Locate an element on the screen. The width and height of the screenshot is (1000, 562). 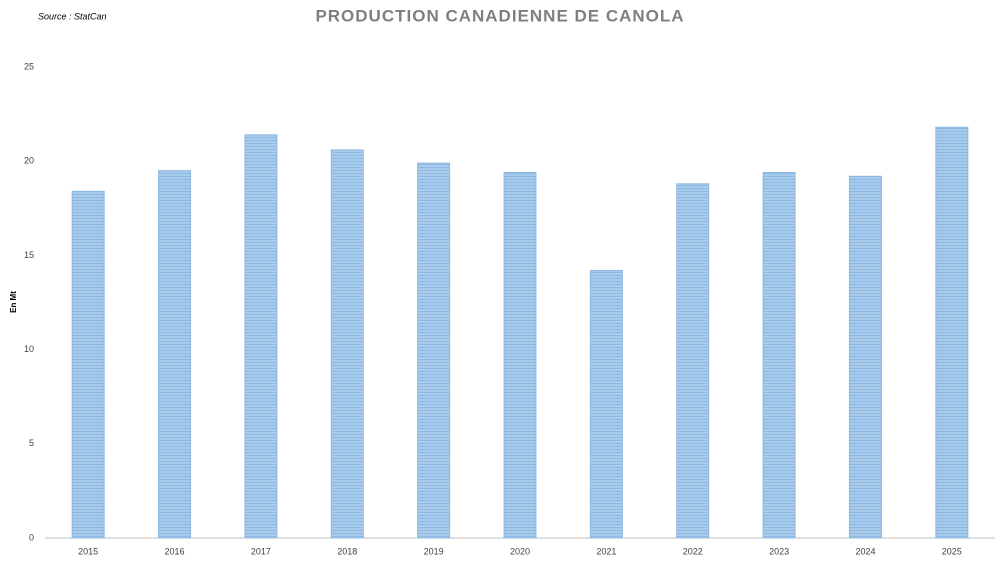
x-tick-label: 2022 is located at coordinates (693, 551).